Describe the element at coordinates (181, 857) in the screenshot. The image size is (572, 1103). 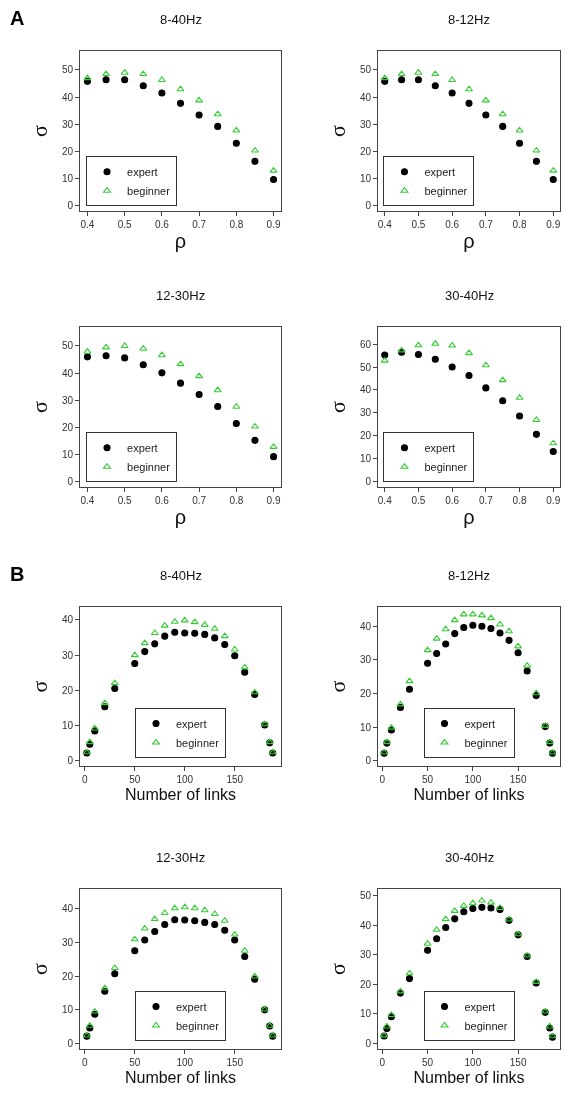
I see `chart-title: 12-30Hz` at that location.